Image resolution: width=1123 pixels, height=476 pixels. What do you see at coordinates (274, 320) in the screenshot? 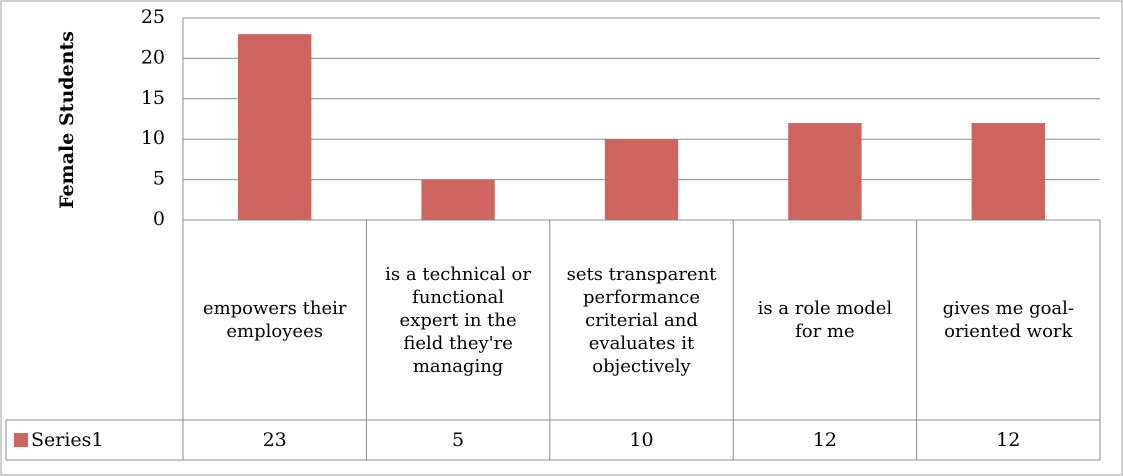
I see `category-label: empowers their employees` at bounding box center [274, 320].